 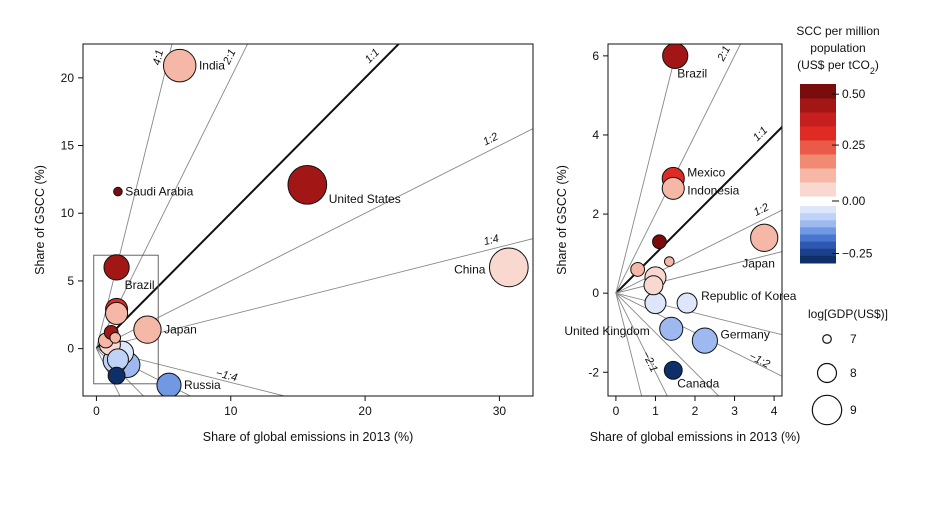 I want to click on size-legend-circle, so click(x=827, y=373).